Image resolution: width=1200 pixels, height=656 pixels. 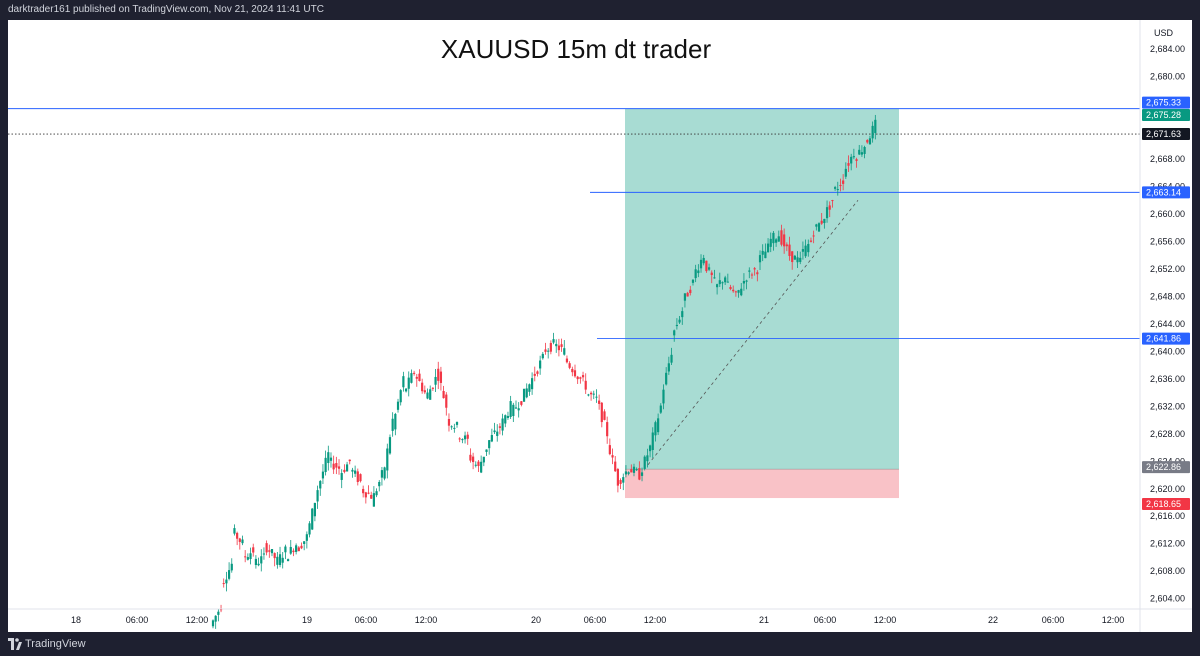 I want to click on y-tick-label: 2,668.00, so click(x=1167, y=159).